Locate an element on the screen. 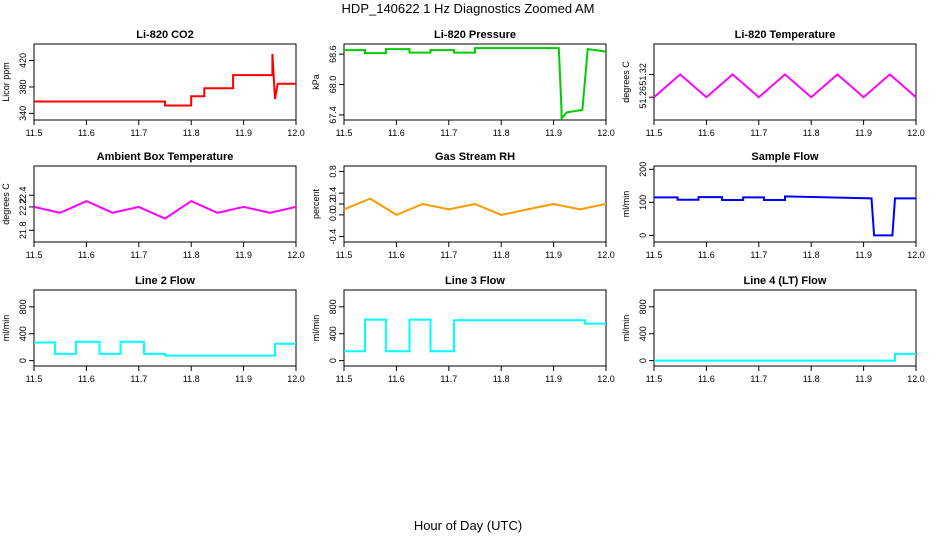 The image size is (936, 545). y-tick-label: 200 is located at coordinates (643, 169).